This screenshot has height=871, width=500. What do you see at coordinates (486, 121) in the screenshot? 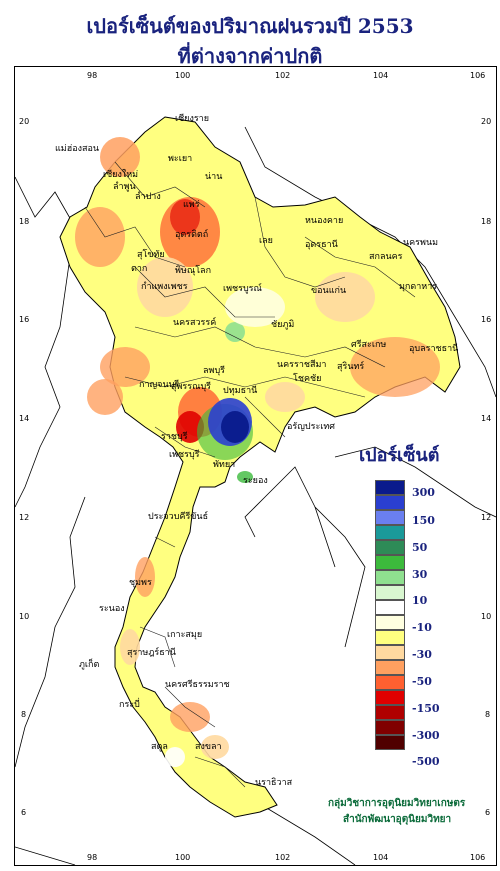
I see `lat-tick-20-right: 20` at bounding box center [486, 121].